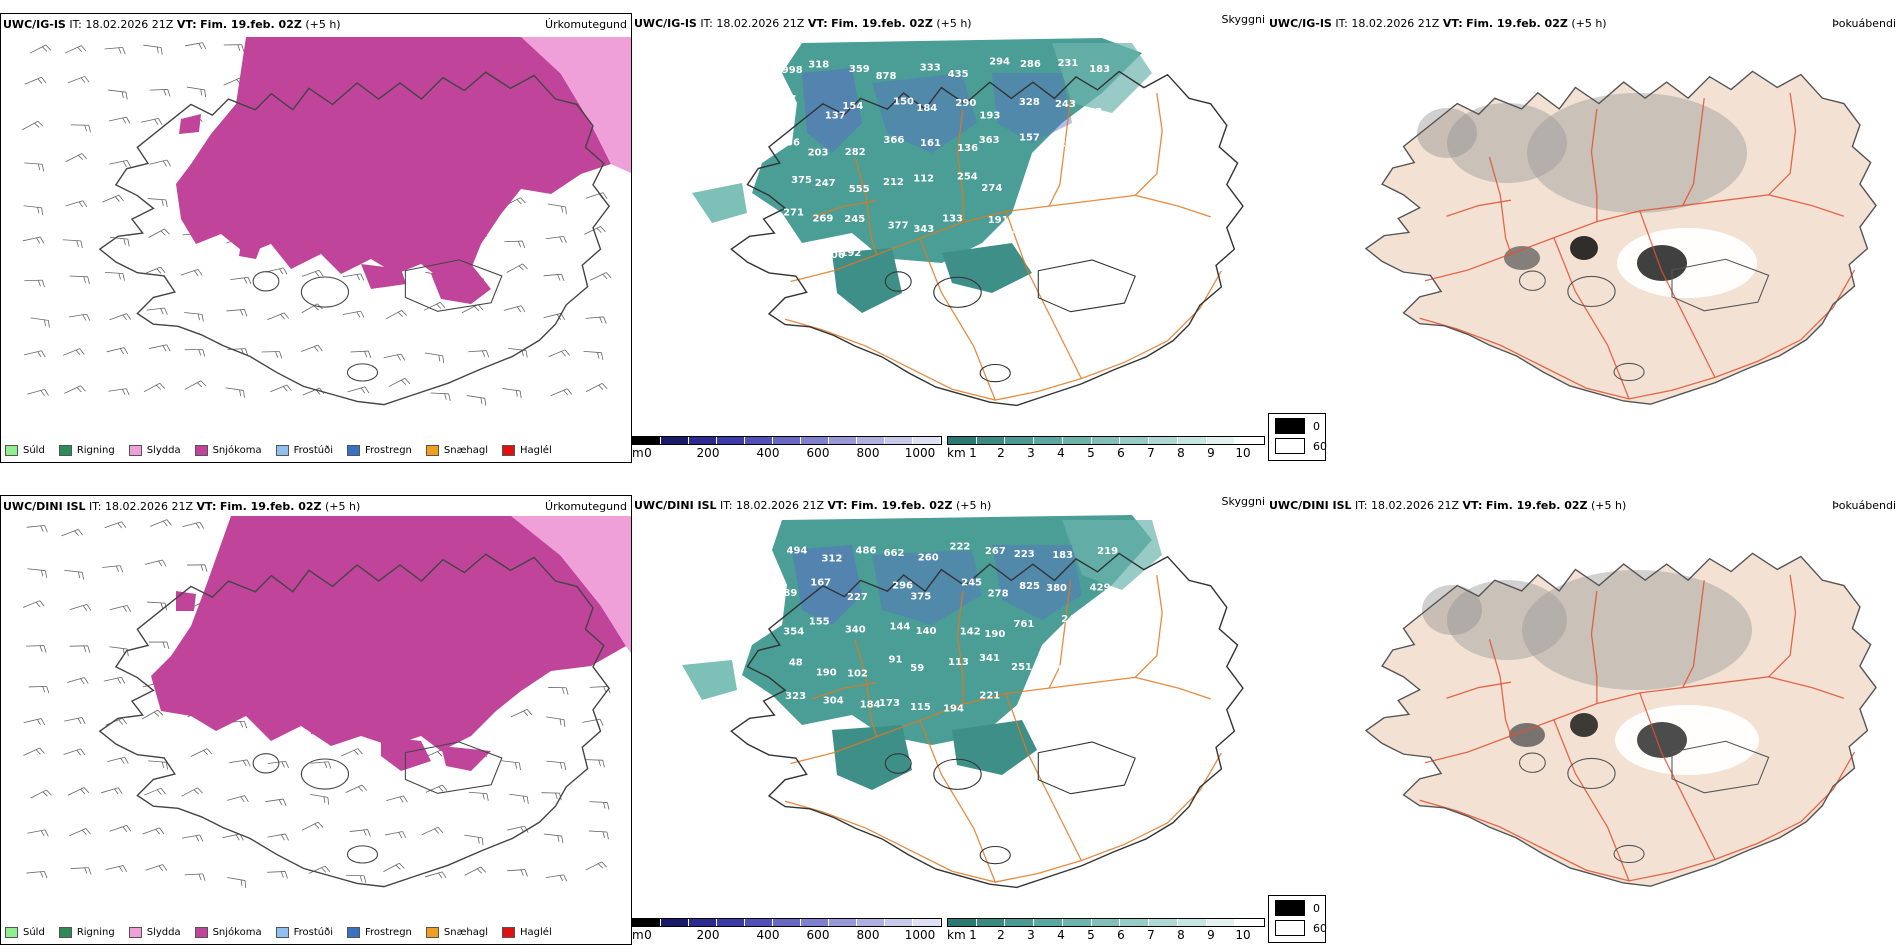 The height and width of the screenshot is (950, 1900). I want to click on cloud-base-label: 318, so click(818, 64).